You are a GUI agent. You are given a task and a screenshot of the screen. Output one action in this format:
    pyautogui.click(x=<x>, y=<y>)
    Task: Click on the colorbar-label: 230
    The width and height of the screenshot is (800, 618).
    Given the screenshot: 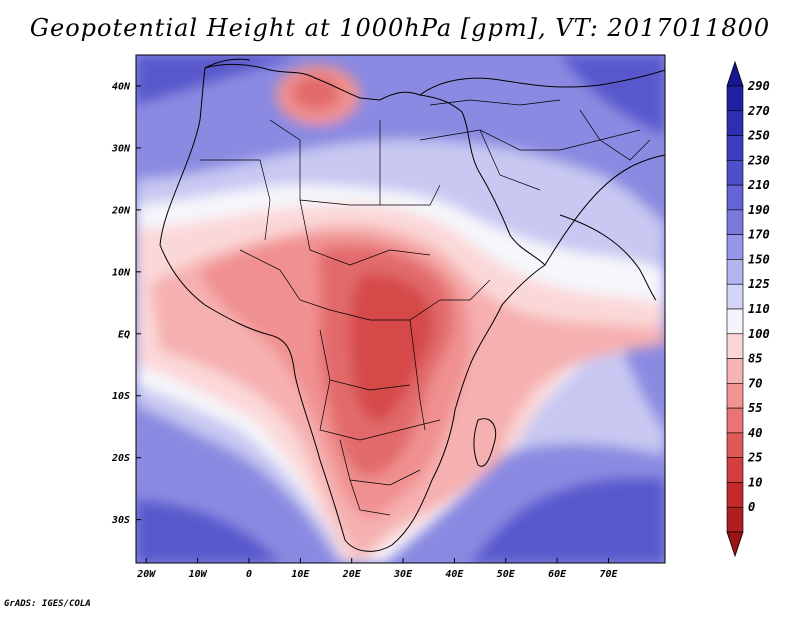 What is the action you would take?
    pyautogui.click(x=758, y=160)
    